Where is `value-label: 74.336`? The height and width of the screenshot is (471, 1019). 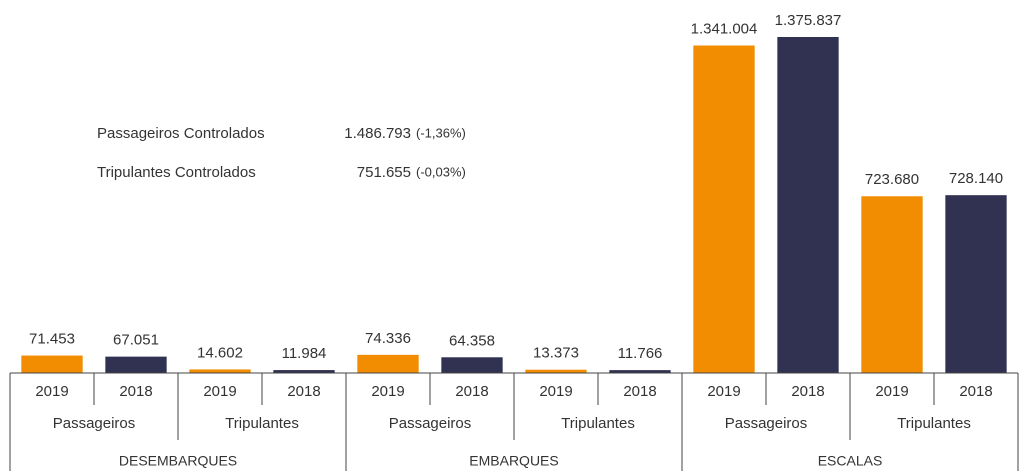 value-label: 74.336 is located at coordinates (388, 338).